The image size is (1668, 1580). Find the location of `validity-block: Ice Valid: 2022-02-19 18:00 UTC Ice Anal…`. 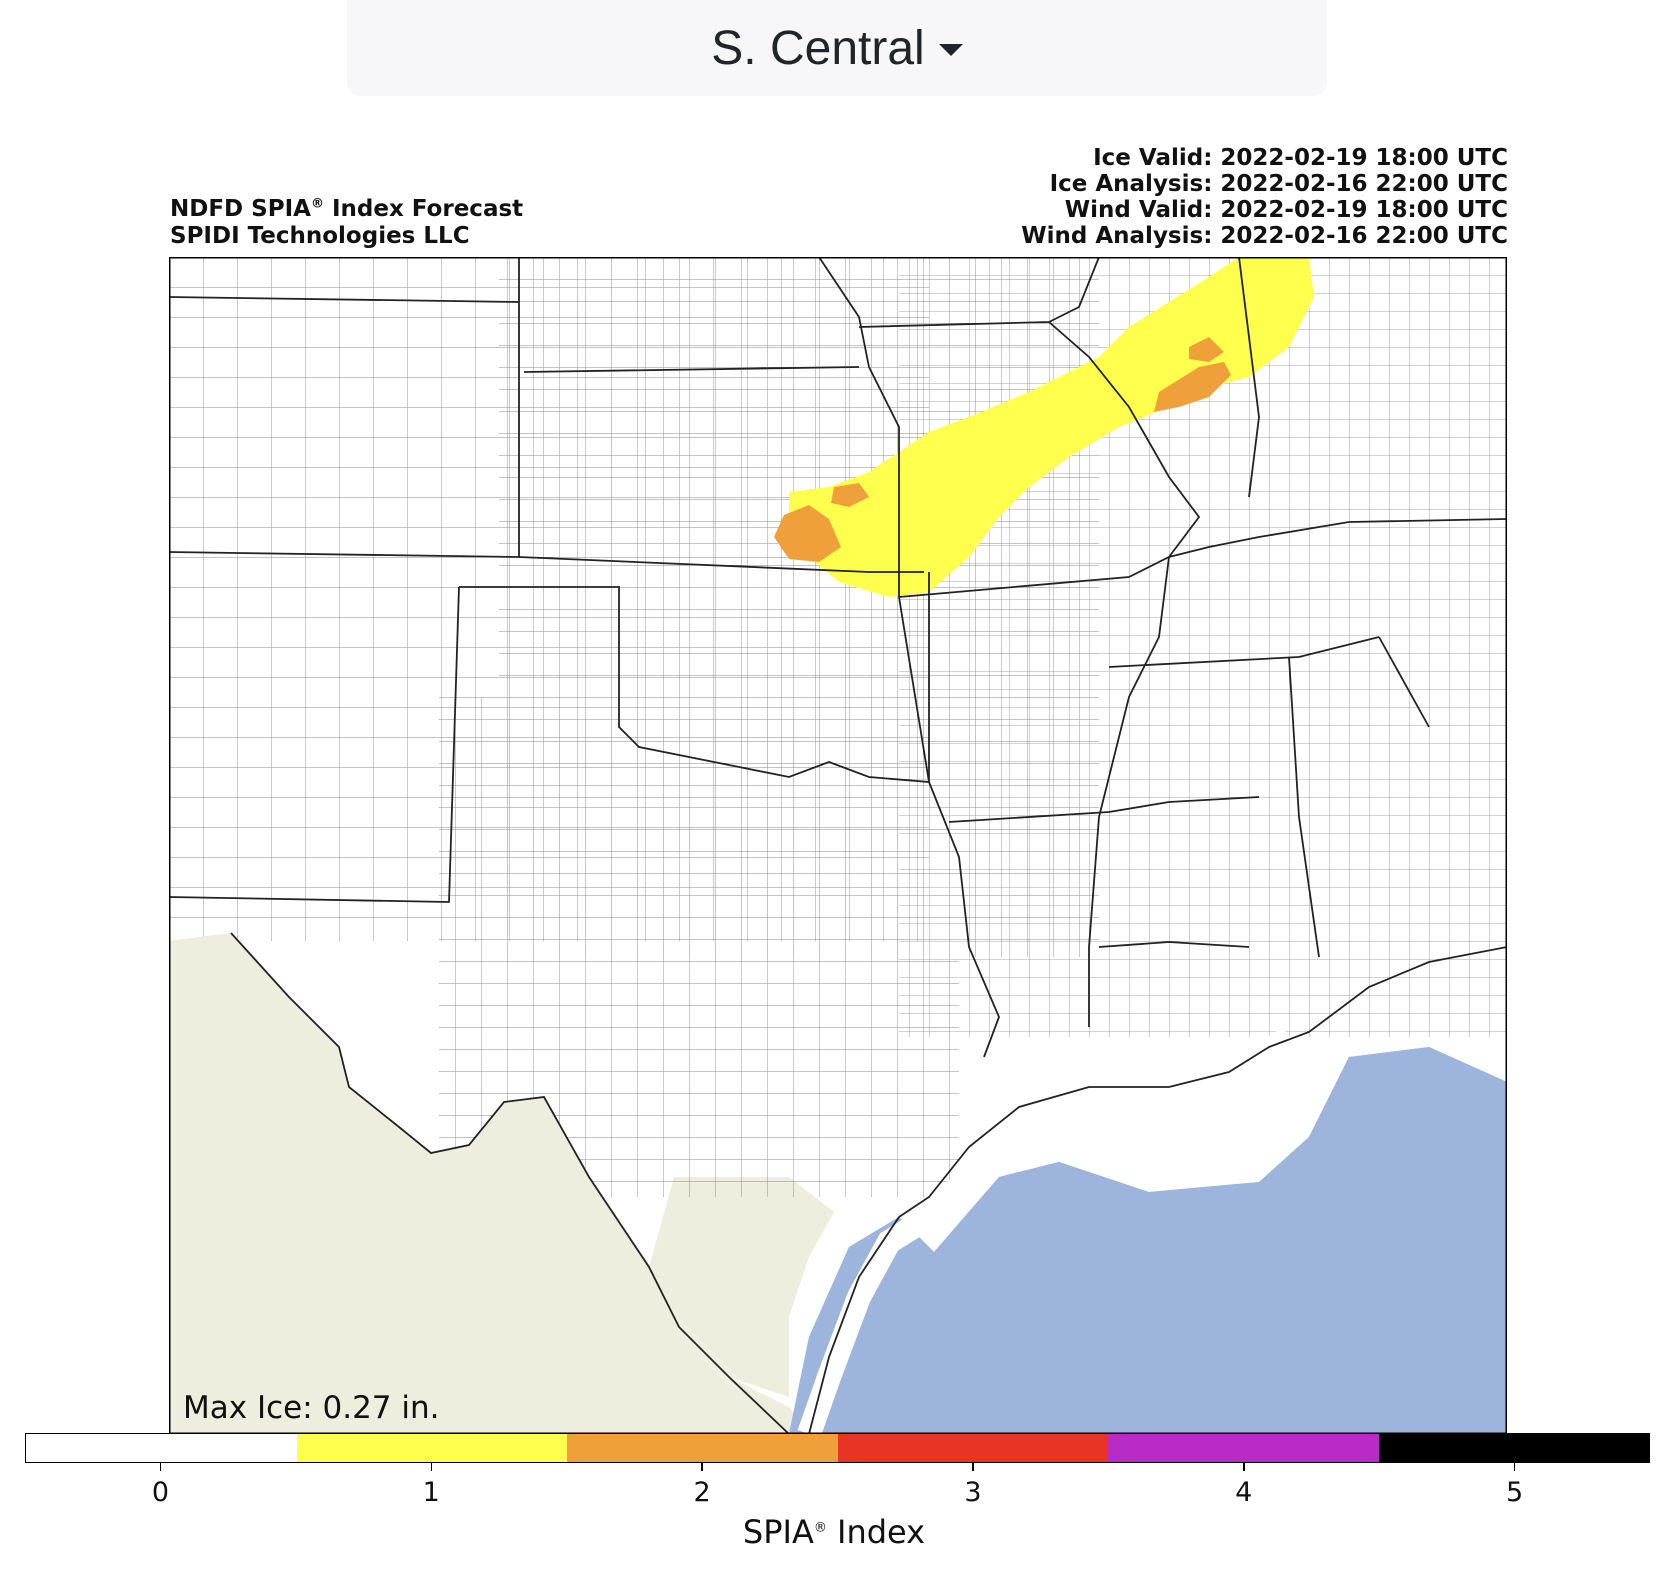

validity-block: Ice Valid: 2022-02-19 18:00 UTC Ice Anal… is located at coordinates (1264, 197).